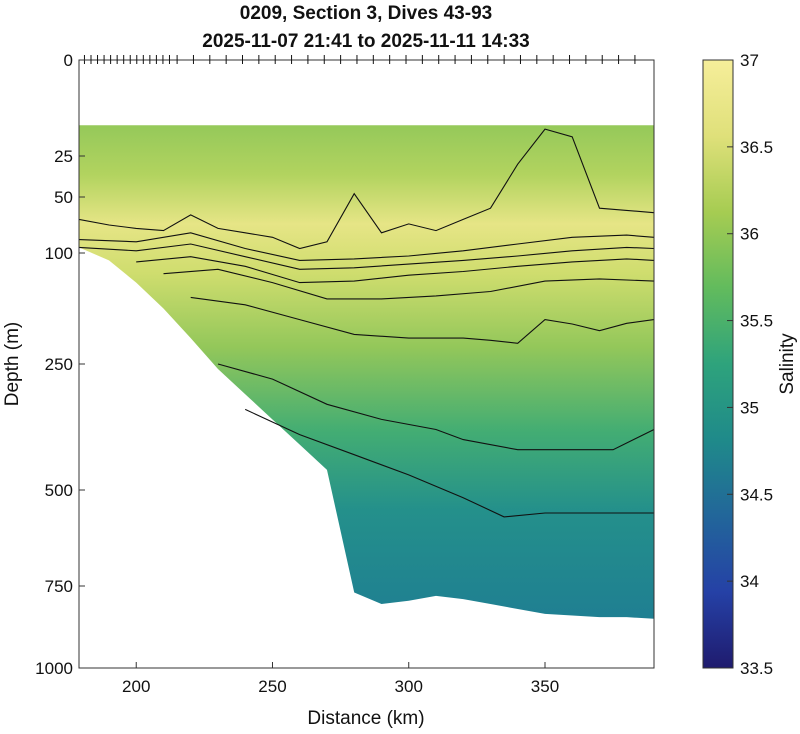 The height and width of the screenshot is (734, 800). I want to click on colorbar-tick-label: 34.5, so click(756, 494).